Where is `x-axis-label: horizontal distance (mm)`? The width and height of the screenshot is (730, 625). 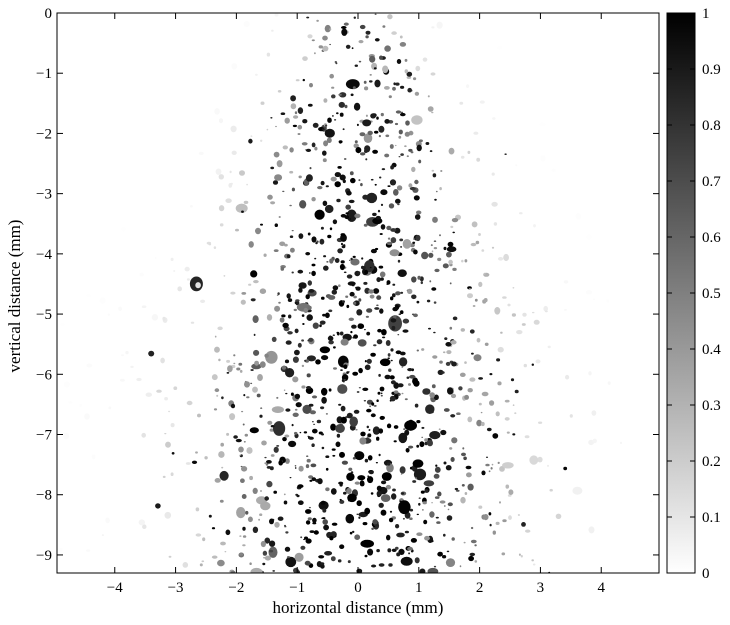
x-axis-label: horizontal distance (mm) is located at coordinates (358, 607).